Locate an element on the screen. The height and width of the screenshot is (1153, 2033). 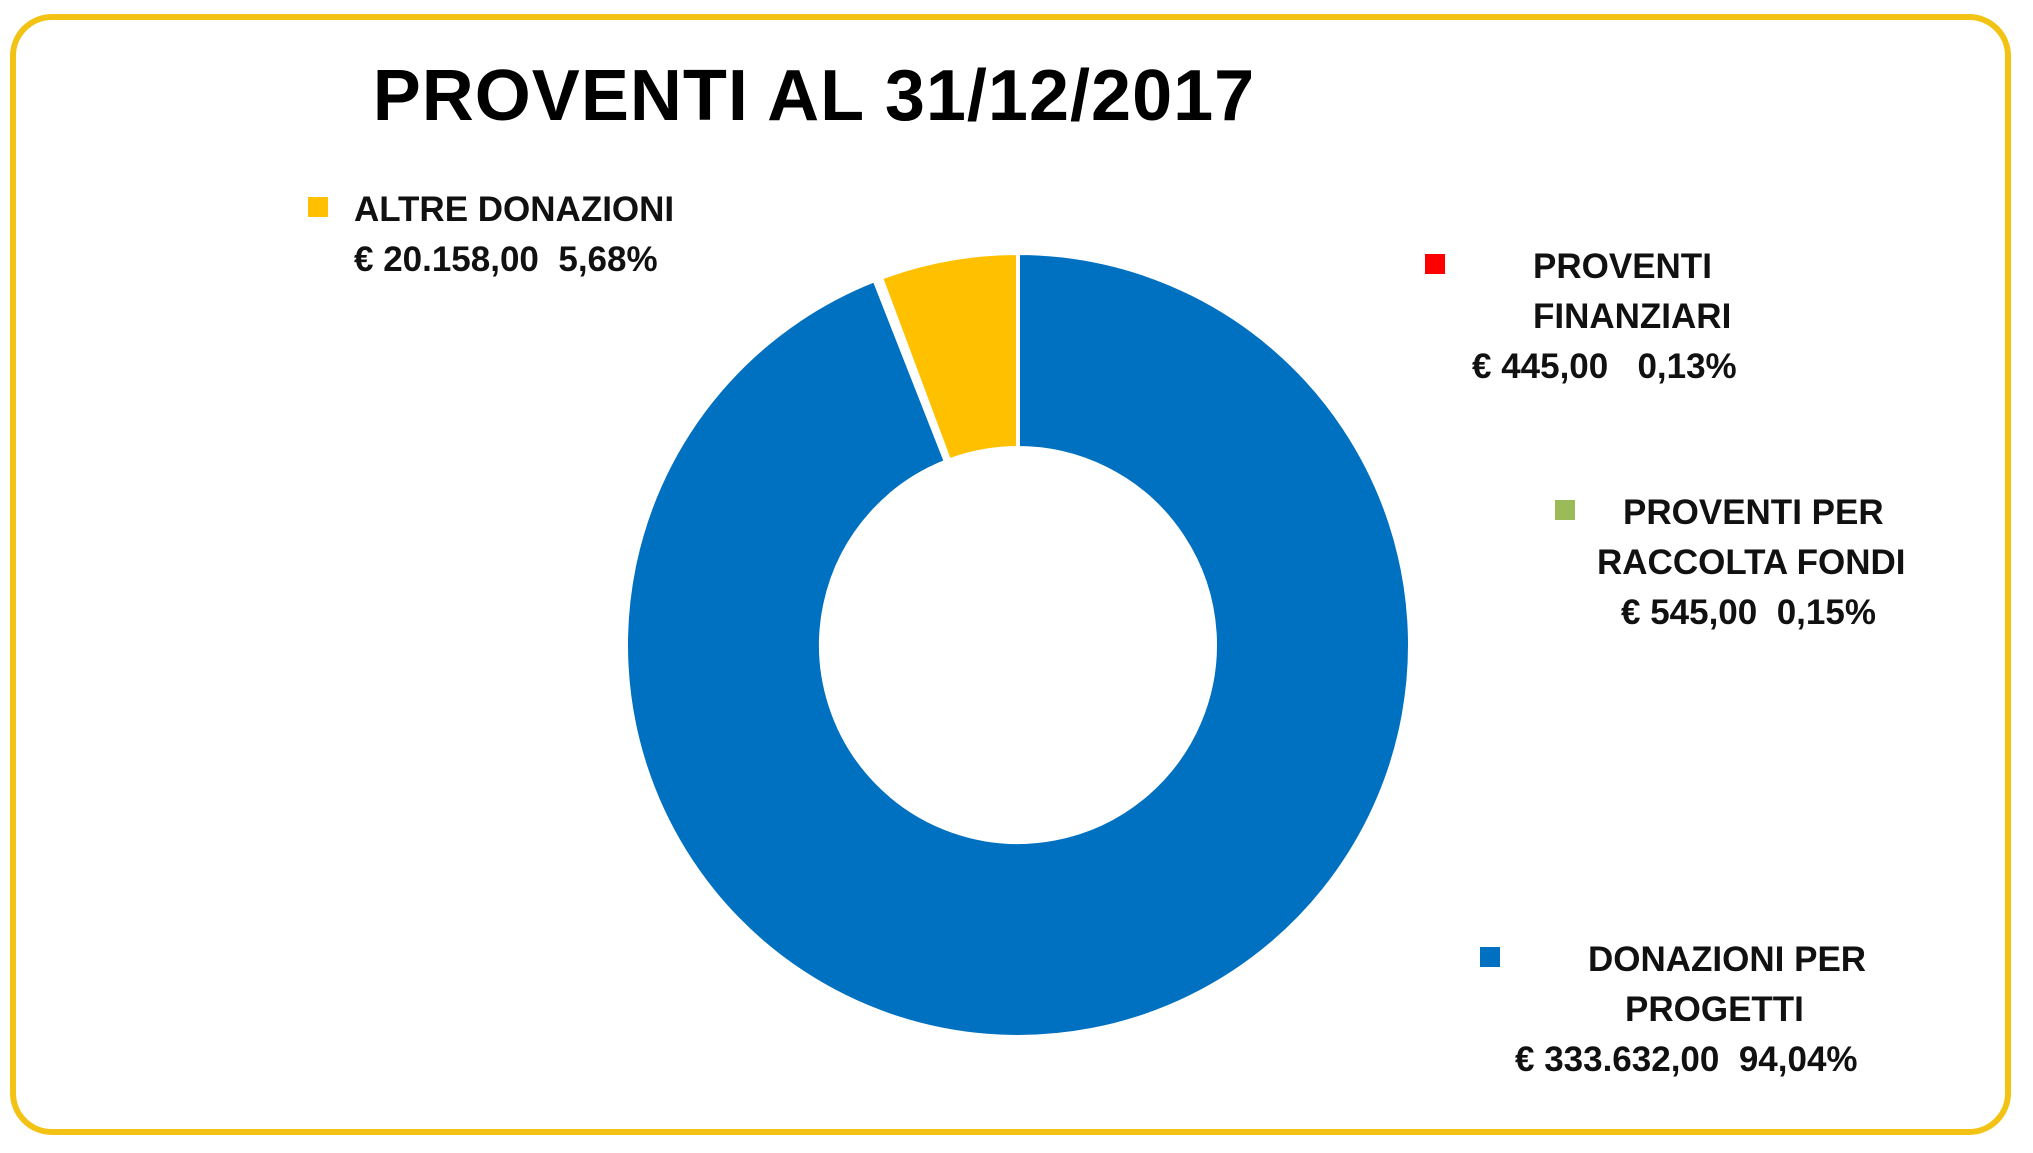
label-proventi-finanziari: PROVENTI FINANZIARI € 445,00 0,13% is located at coordinates (1581, 317).